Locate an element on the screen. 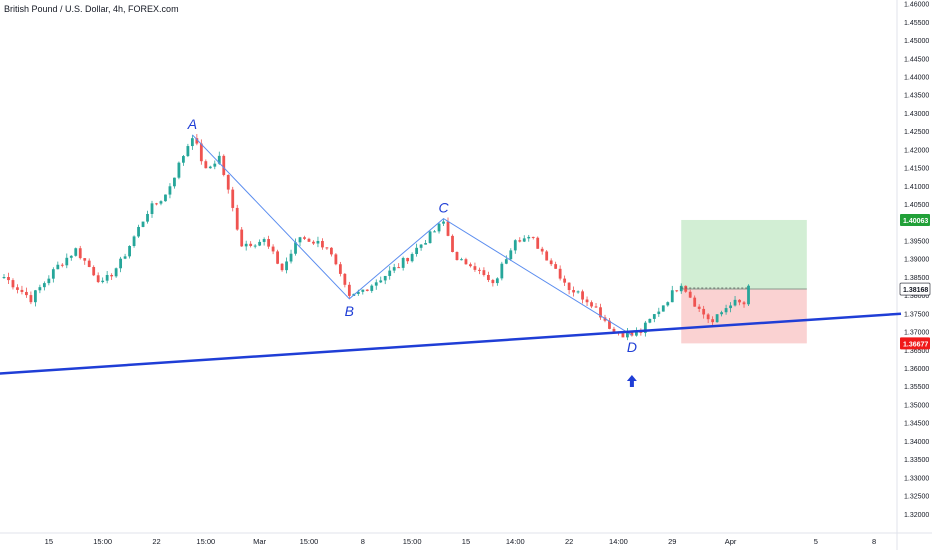 This screenshot has height=555, width=932. y-tick-label: 1.41500 is located at coordinates (916, 169).